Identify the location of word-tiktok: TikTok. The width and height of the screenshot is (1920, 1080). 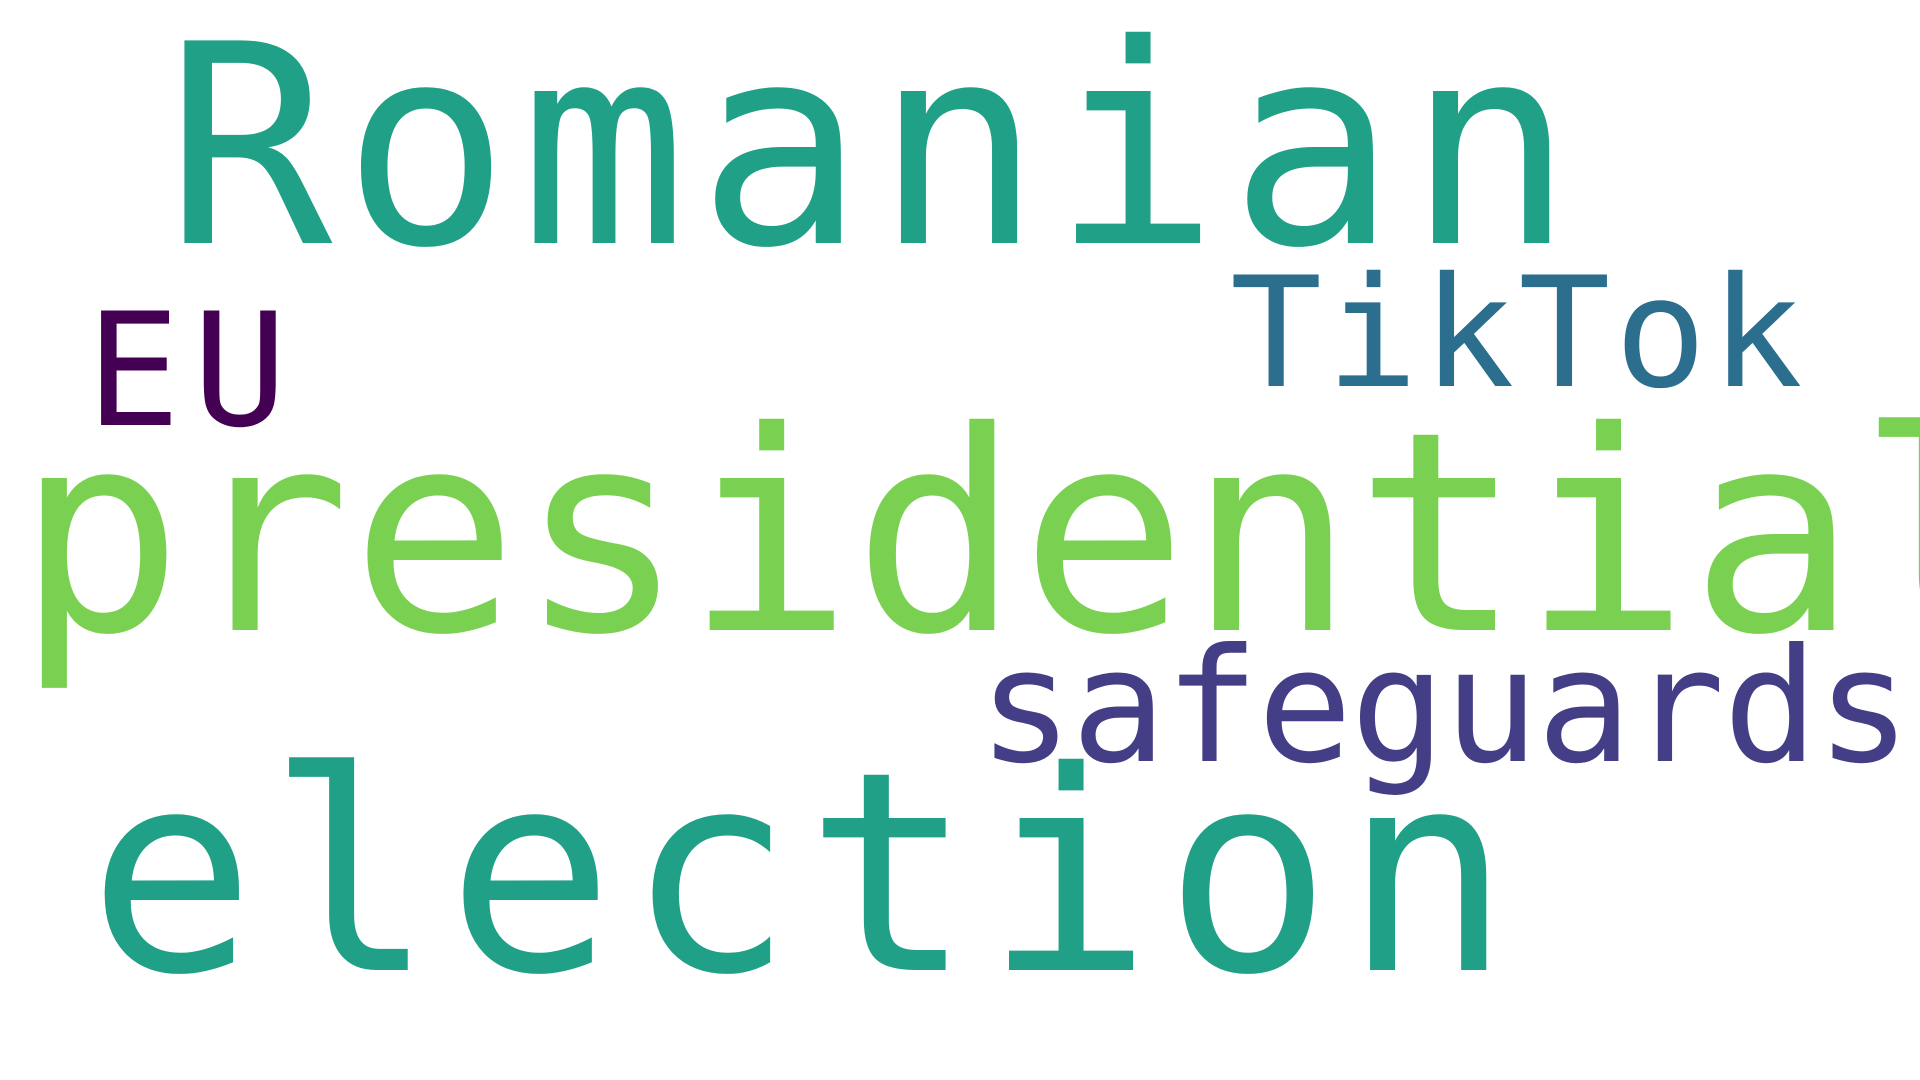
(1518, 334).